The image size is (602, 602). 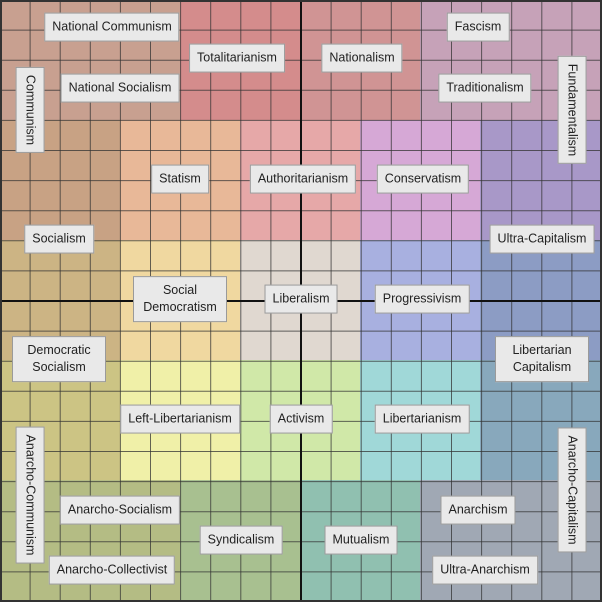 What do you see at coordinates (59, 239) in the screenshot?
I see `ideology-label: Socialism` at bounding box center [59, 239].